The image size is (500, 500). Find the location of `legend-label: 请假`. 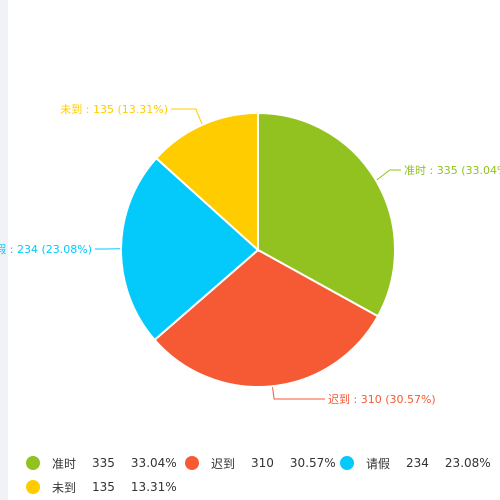

legend-label: 请假 is located at coordinates (378, 463).